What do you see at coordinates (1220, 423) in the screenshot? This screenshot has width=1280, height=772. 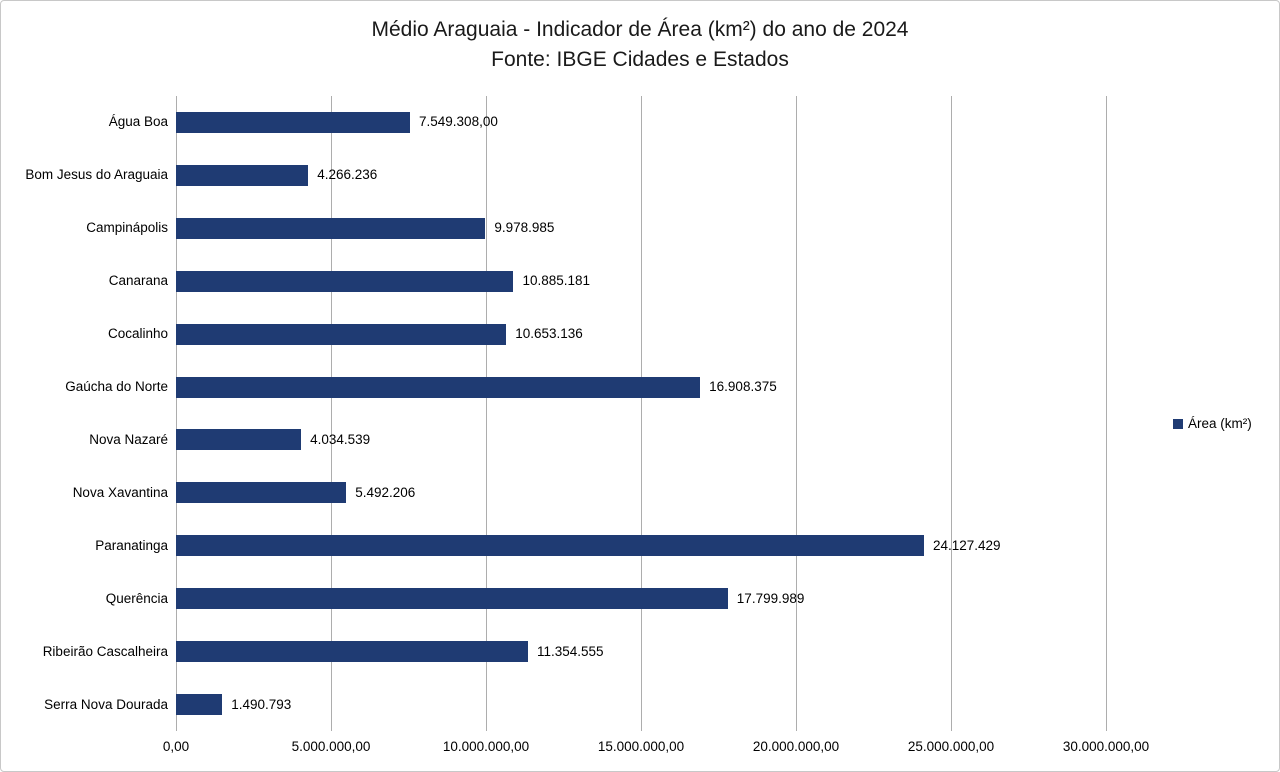 I see `legend-label: Área (km²)` at bounding box center [1220, 423].